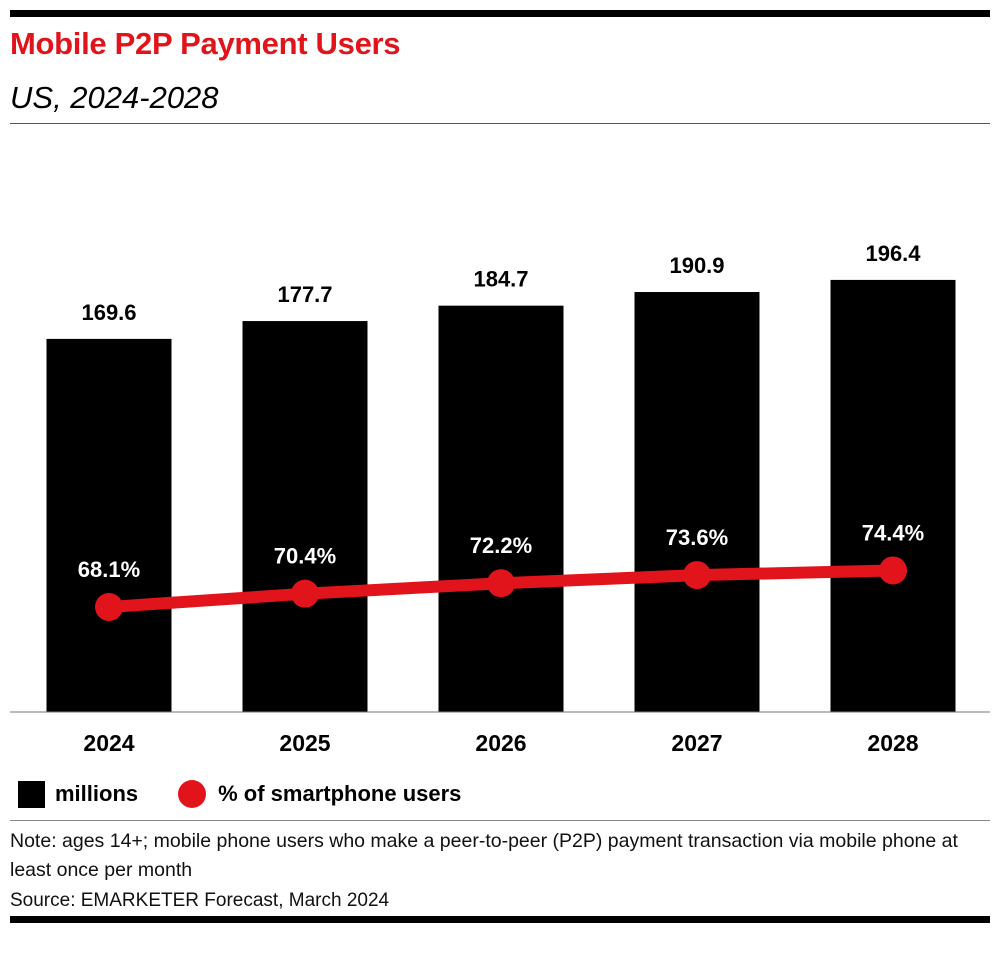 The height and width of the screenshot is (965, 1000). I want to click on bar-2027, so click(697, 502).